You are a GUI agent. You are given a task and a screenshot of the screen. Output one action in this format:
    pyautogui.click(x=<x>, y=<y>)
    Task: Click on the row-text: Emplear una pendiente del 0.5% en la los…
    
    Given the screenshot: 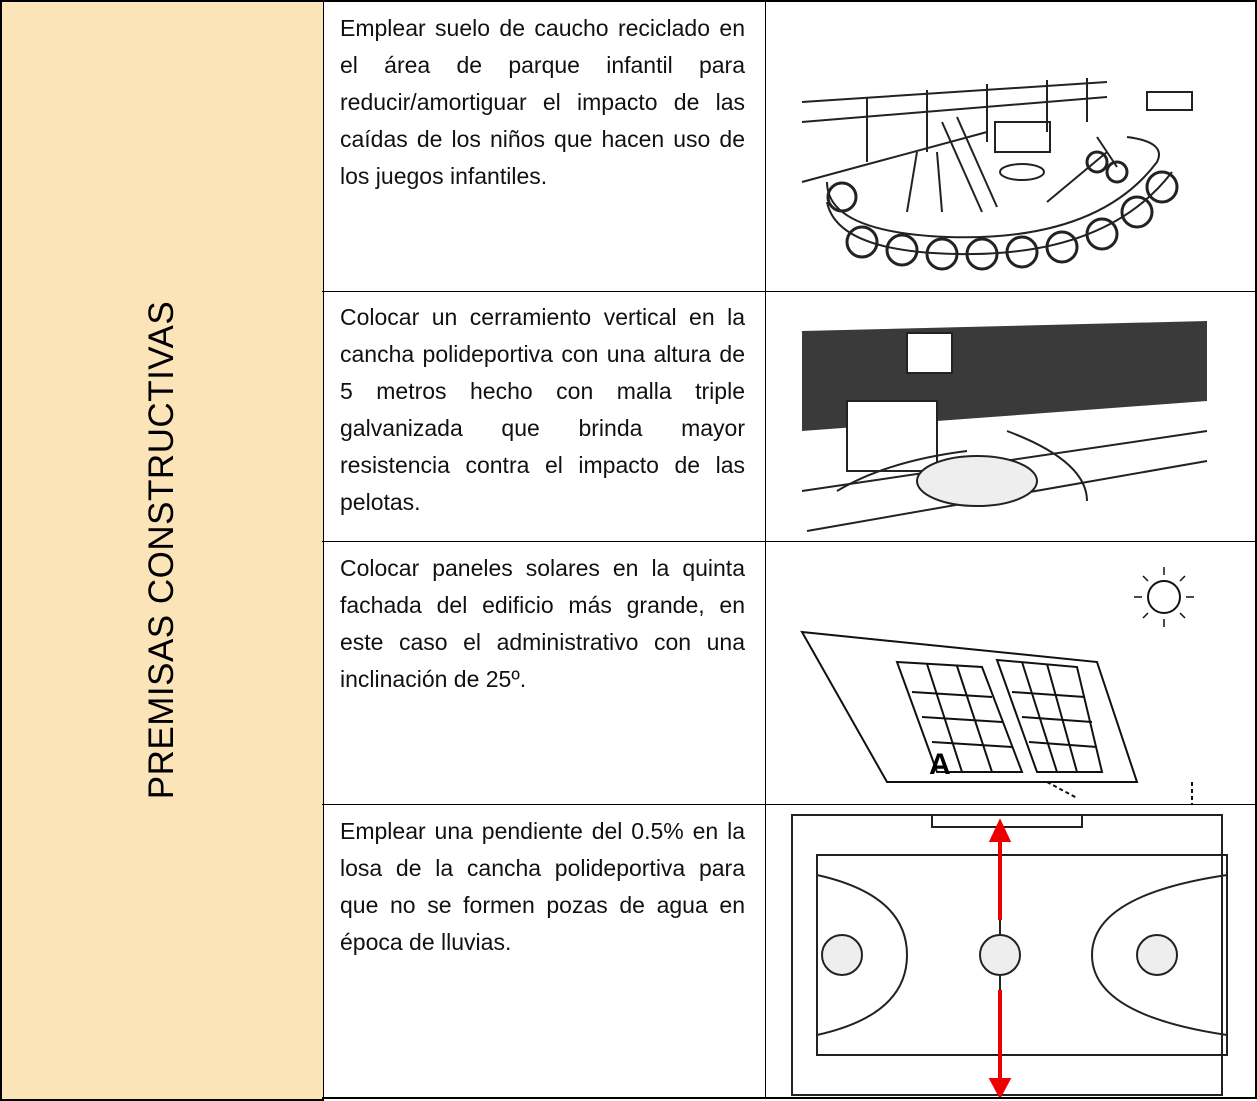 What is the action you would take?
    pyautogui.click(x=544, y=951)
    